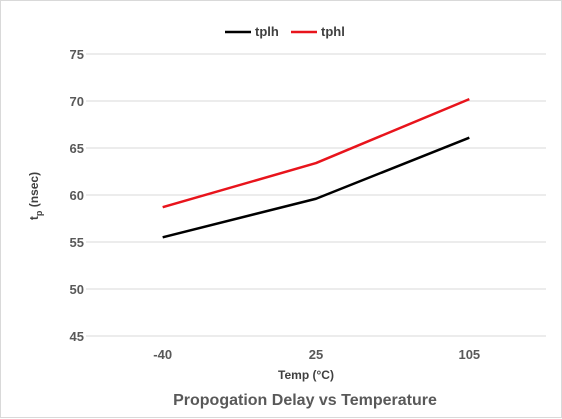 This screenshot has width=562, height=419. I want to click on x-tick-label-0: -40, so click(162, 354).